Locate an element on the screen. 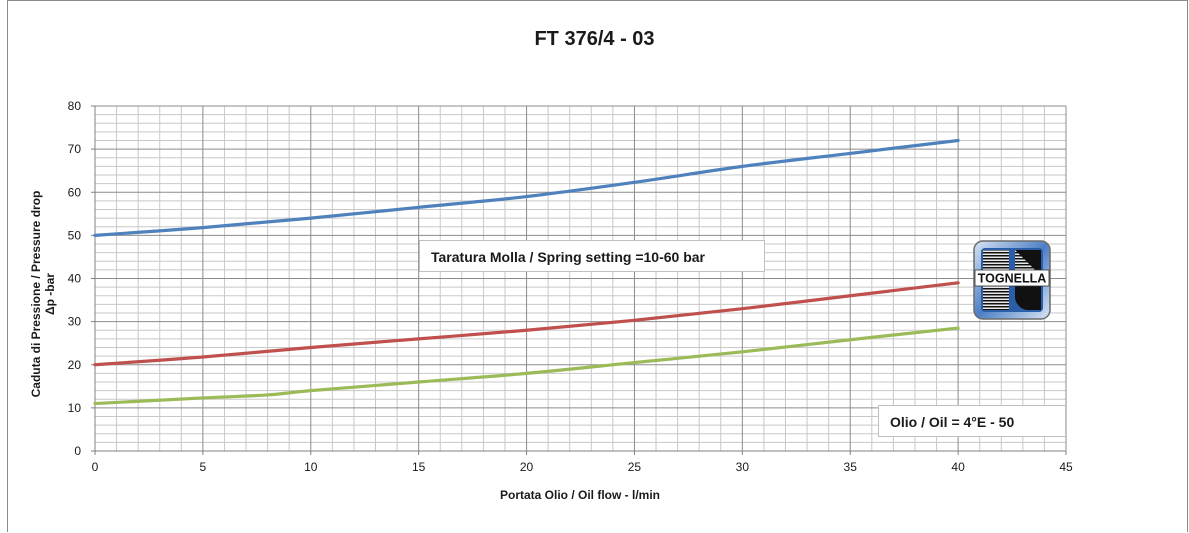 The height and width of the screenshot is (533, 1189). y-tick-label: 10 is located at coordinates (75, 408).